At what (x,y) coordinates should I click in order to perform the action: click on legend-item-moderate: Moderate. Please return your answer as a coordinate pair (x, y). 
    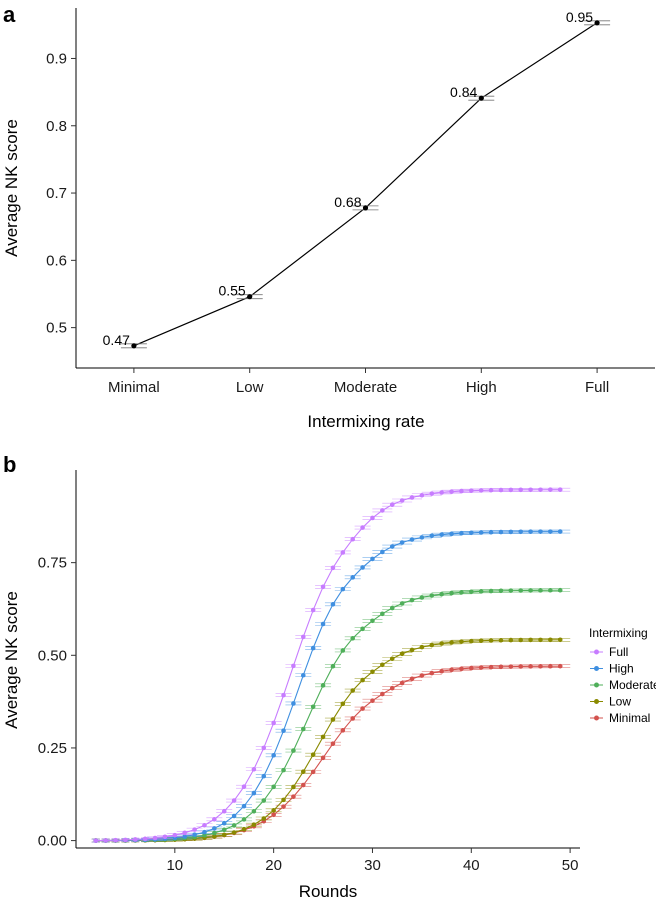
    Looking at the image, I should click on (623, 685).